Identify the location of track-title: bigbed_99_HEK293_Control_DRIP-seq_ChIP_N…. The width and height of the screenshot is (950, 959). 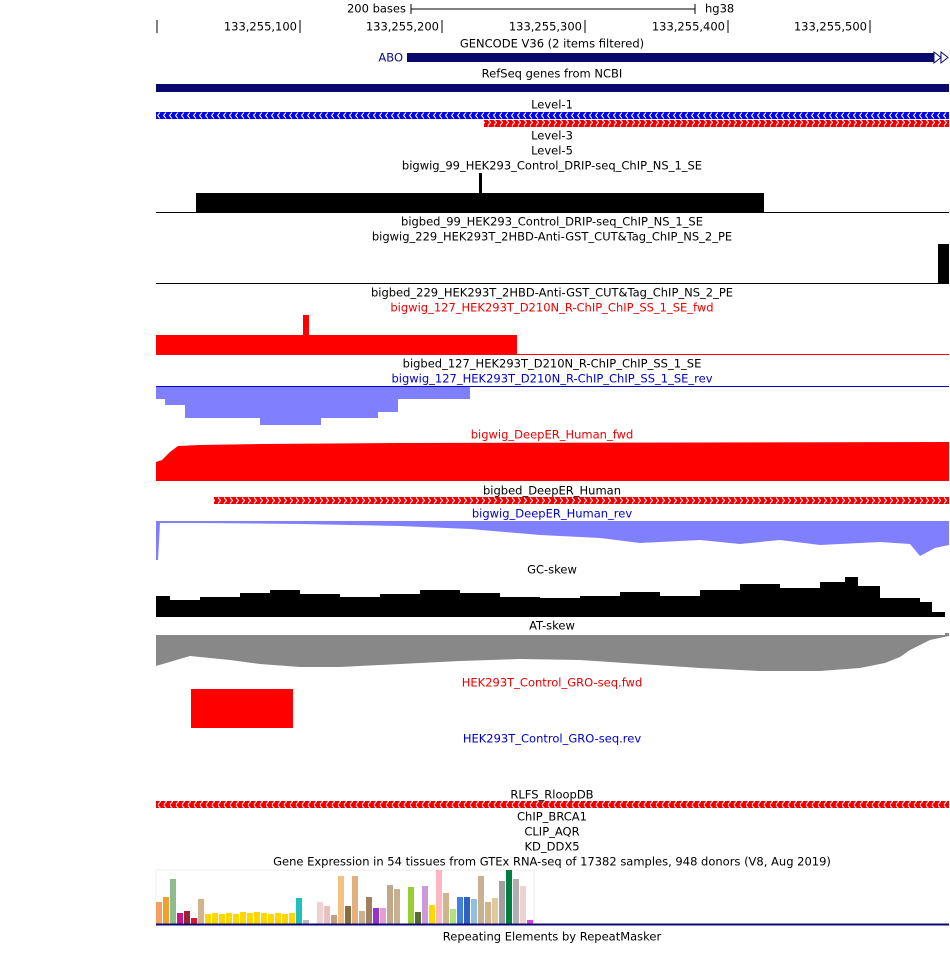
(552, 222).